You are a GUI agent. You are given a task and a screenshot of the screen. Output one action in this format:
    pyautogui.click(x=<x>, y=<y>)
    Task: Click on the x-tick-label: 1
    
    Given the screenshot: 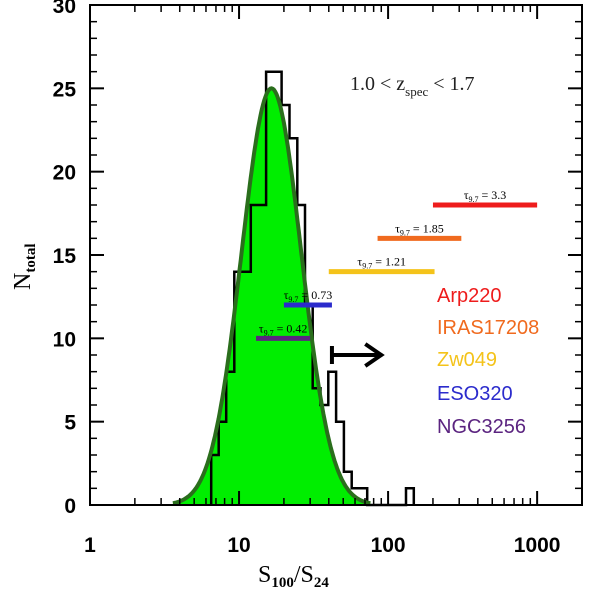 What is the action you would take?
    pyautogui.click(x=90, y=545)
    